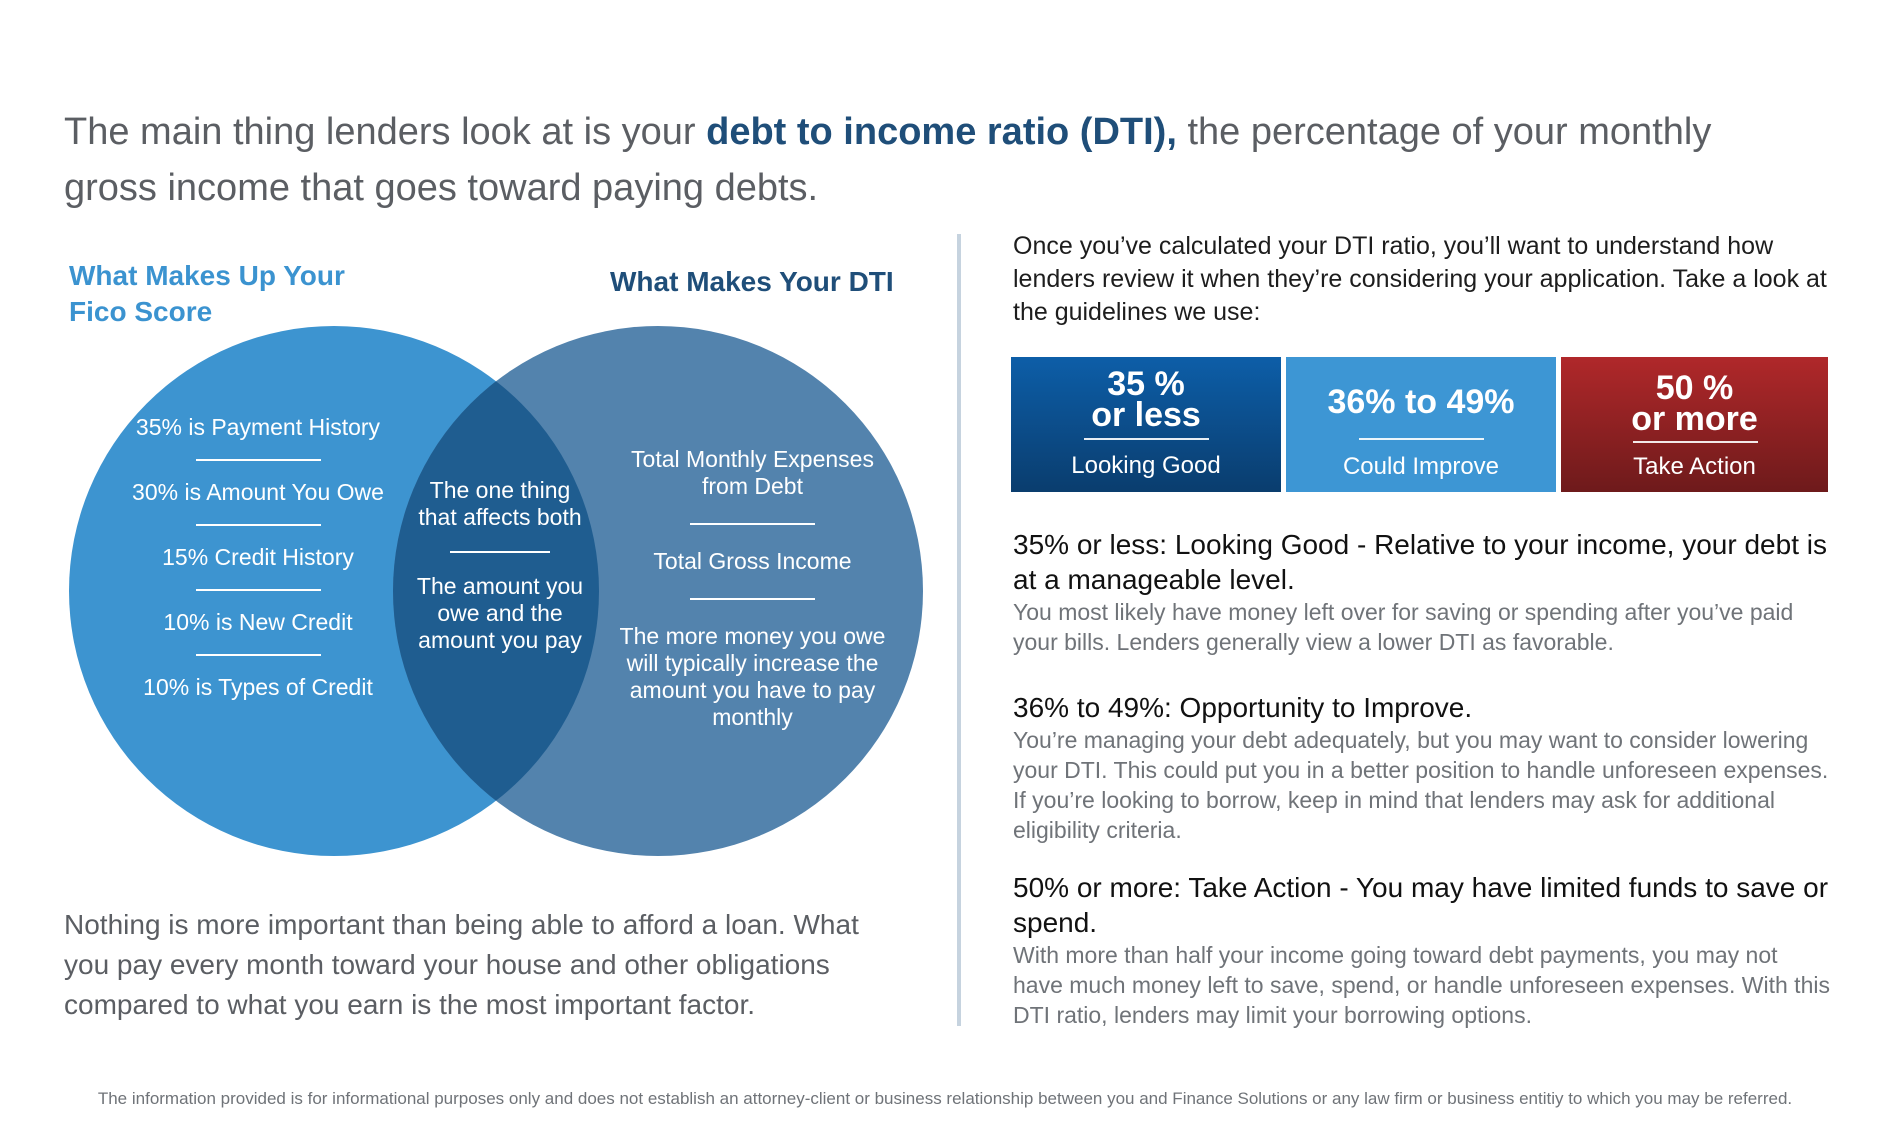 The image size is (1890, 1130). Describe the element at coordinates (1146, 465) in the screenshot. I see `tile-label: Looking Good` at that location.